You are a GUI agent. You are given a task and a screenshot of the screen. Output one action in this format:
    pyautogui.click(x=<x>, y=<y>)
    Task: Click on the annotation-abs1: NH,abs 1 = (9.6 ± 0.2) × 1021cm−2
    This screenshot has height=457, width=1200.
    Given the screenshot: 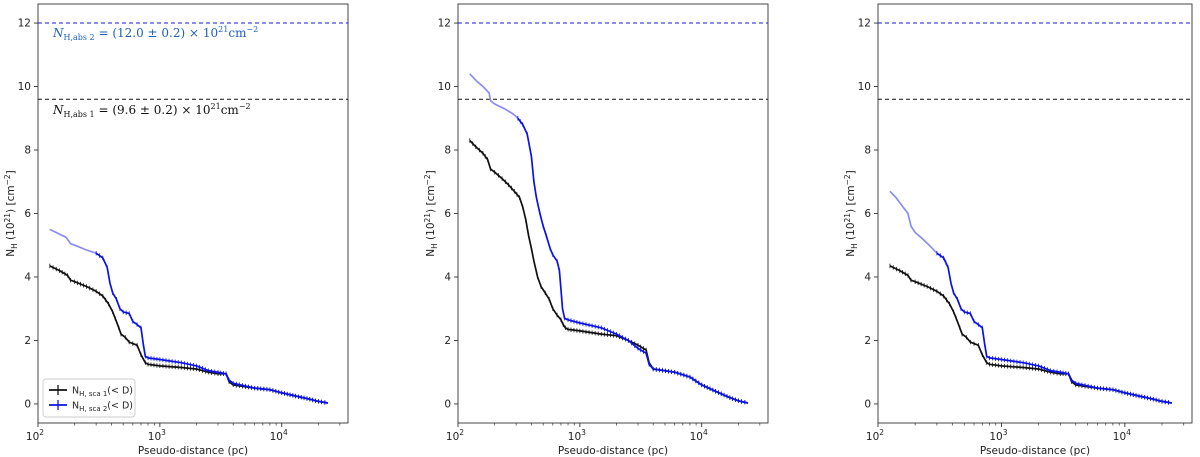 What is the action you would take?
    pyautogui.click(x=151, y=110)
    